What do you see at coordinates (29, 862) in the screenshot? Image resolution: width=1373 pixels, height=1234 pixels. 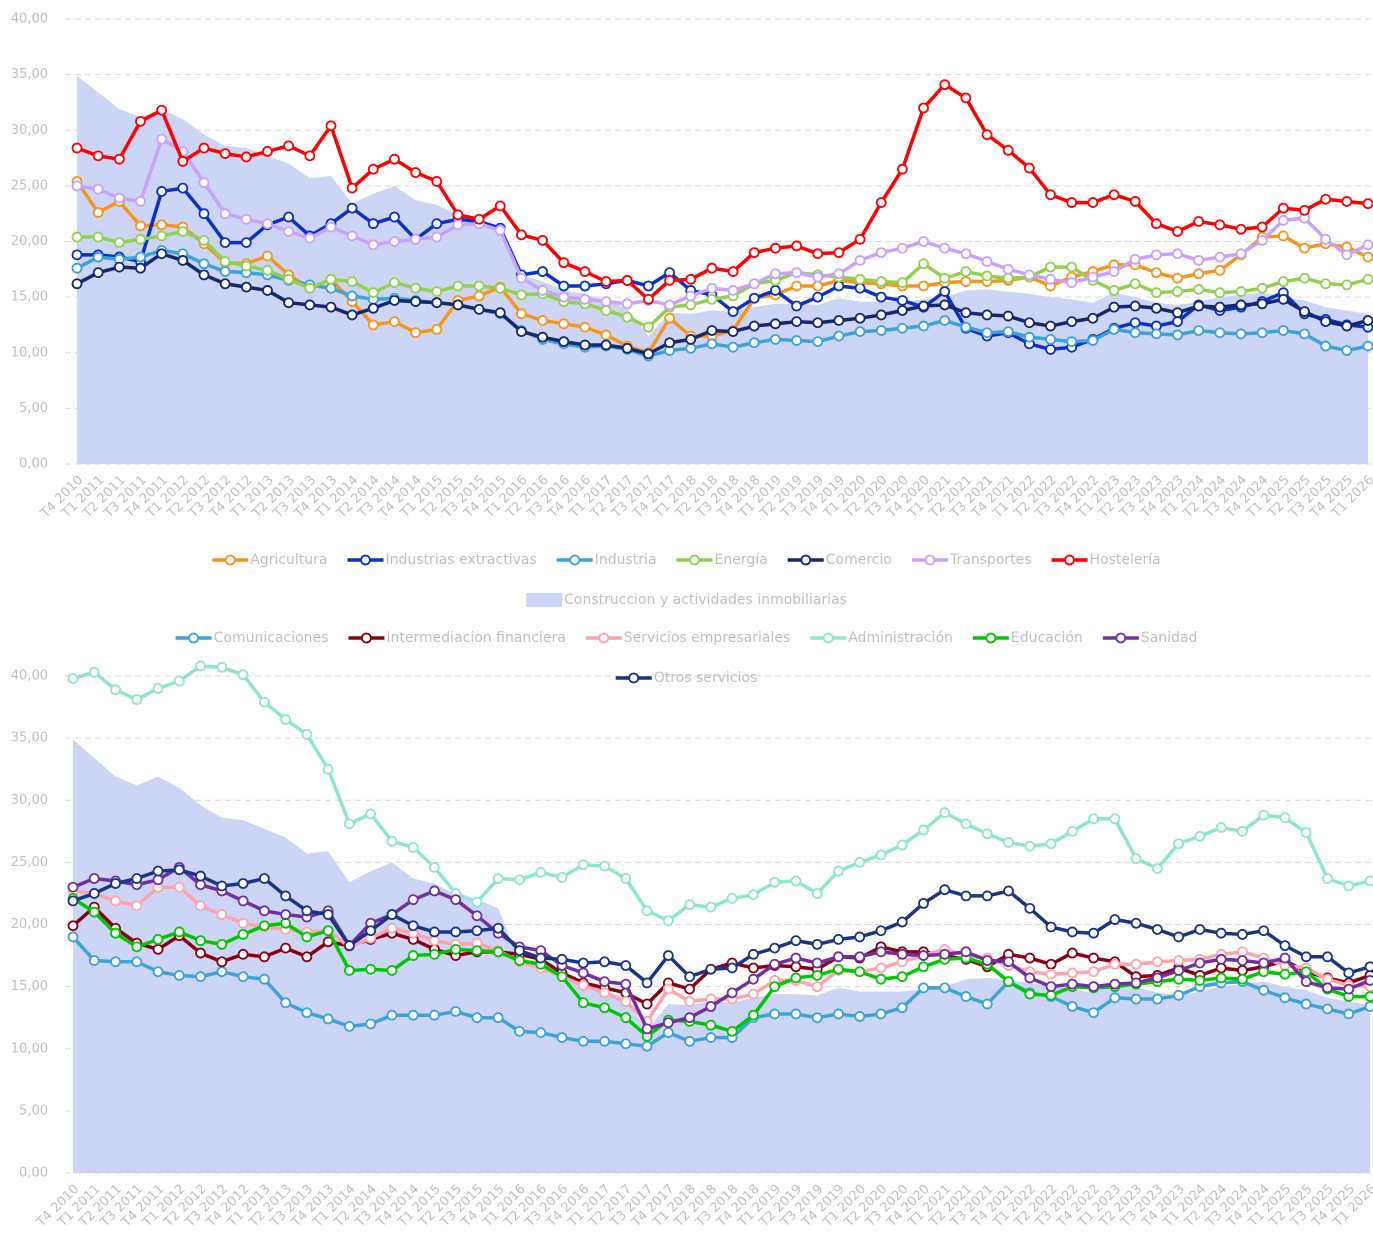 I see `y-tick-label: 25,00` at bounding box center [29, 862].